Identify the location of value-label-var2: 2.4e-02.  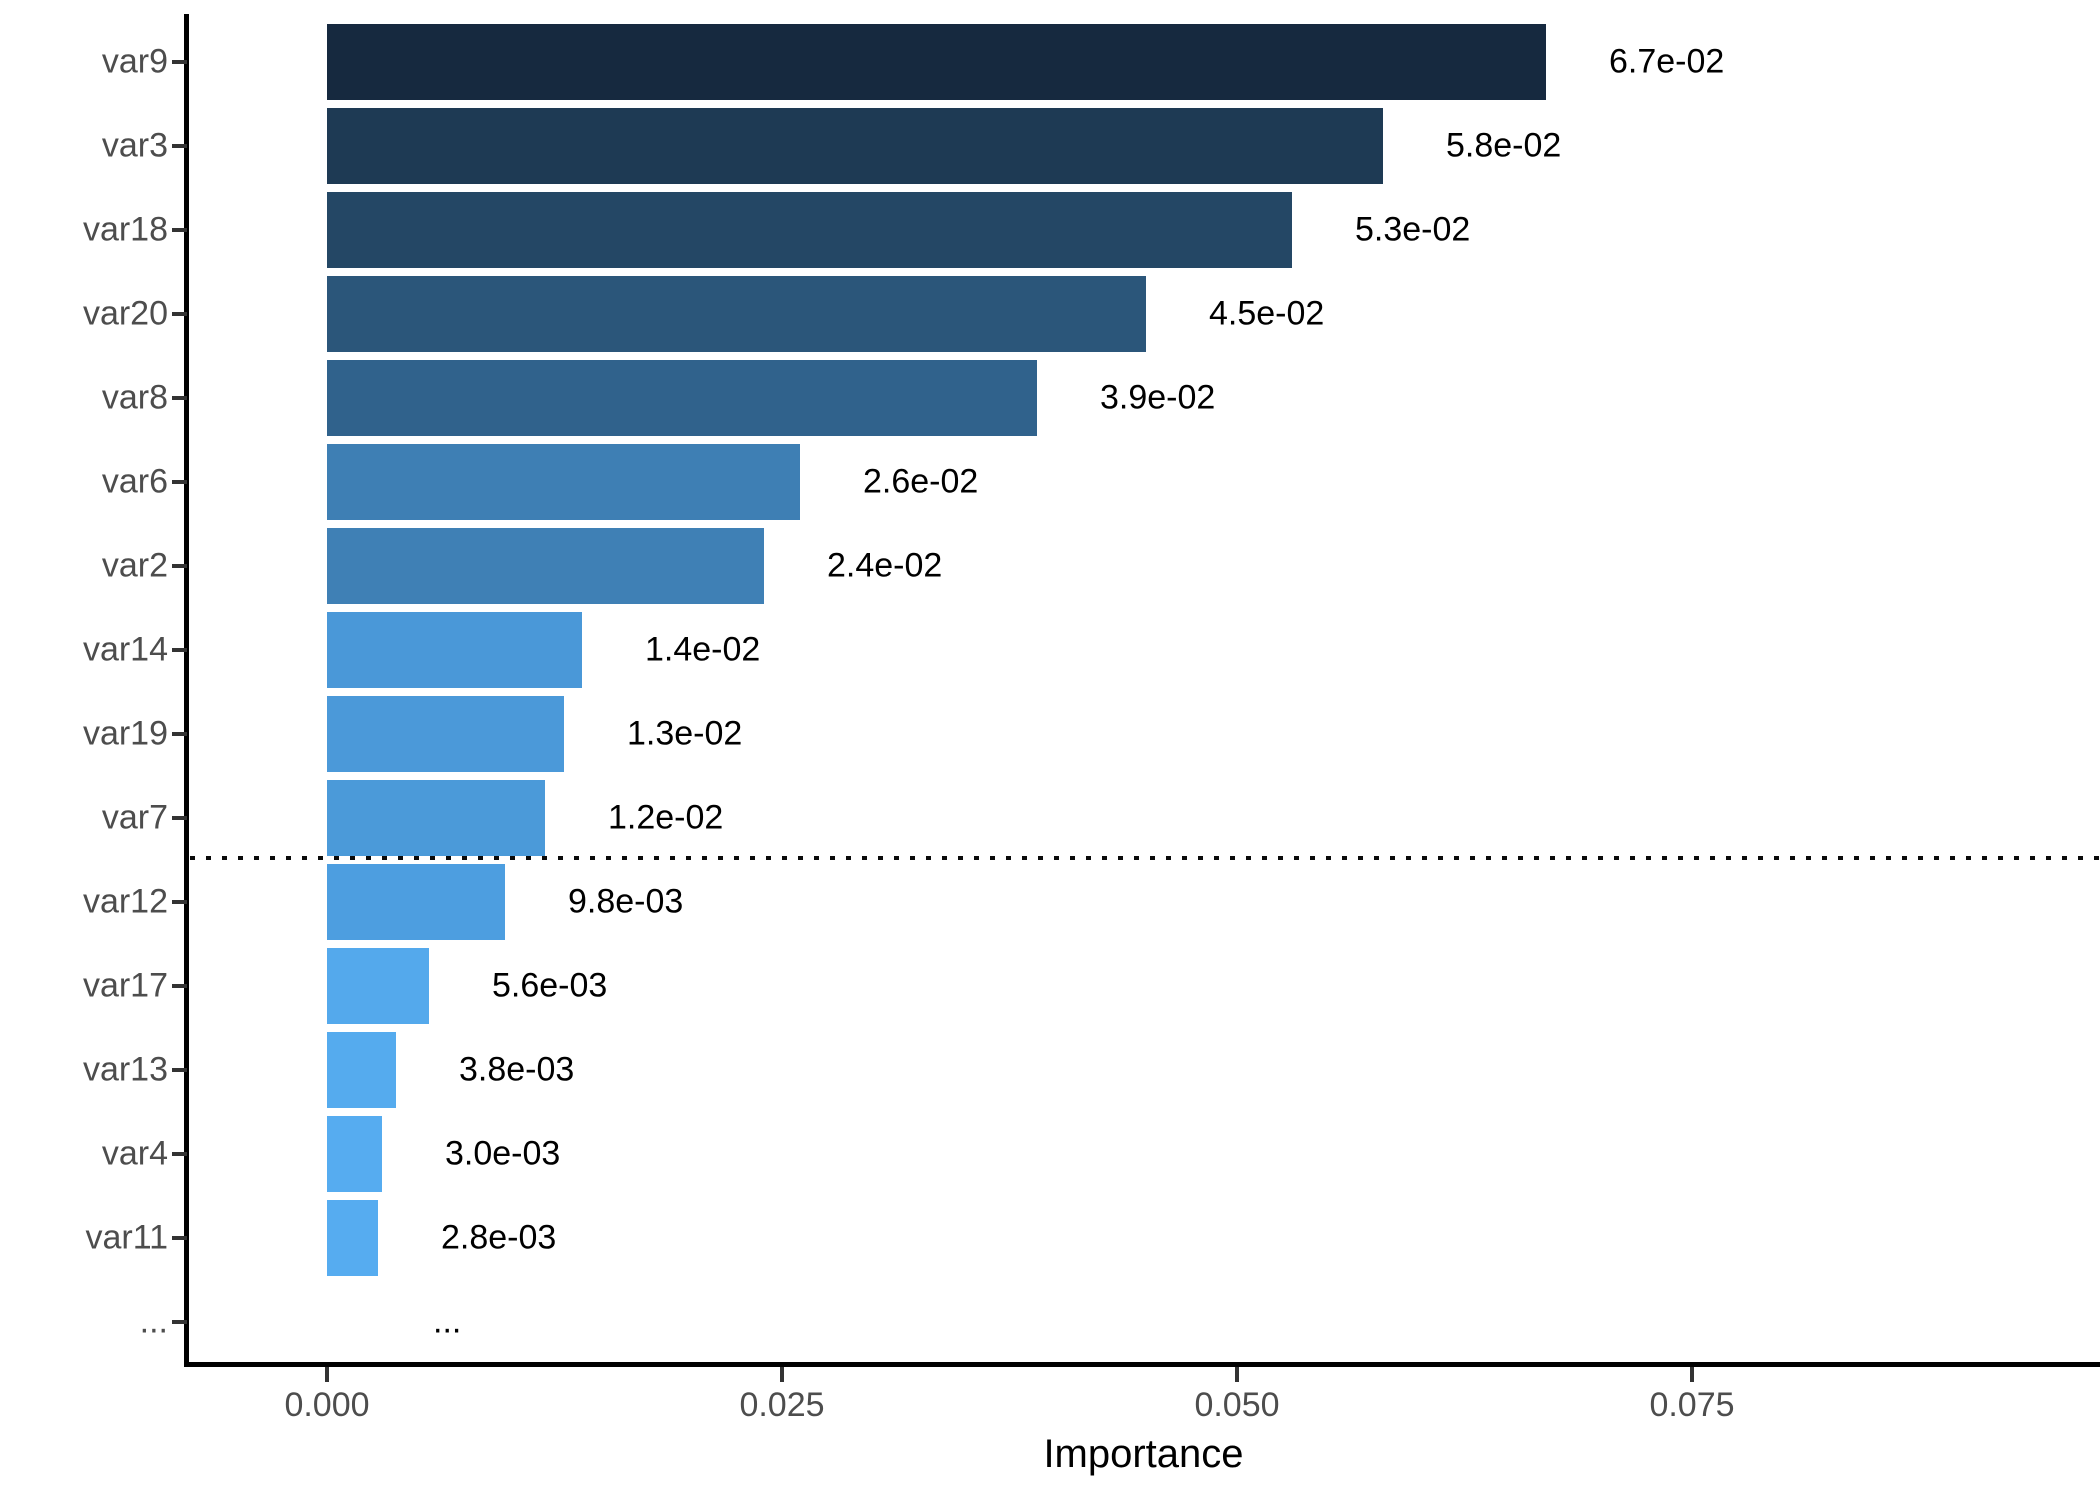
(885, 565).